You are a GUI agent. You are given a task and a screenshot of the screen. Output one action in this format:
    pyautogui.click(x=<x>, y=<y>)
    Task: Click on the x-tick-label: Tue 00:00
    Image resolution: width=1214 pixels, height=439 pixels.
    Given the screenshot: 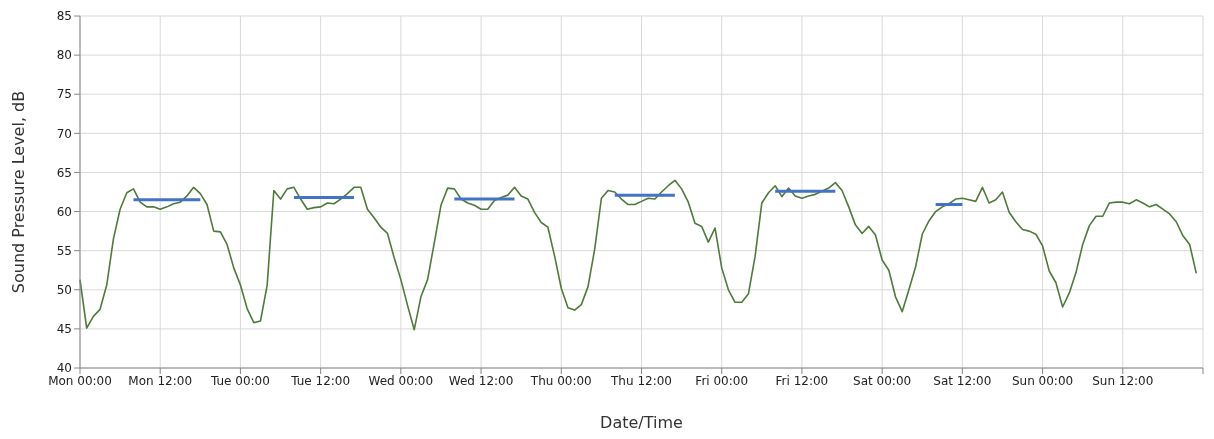 What is the action you would take?
    pyautogui.click(x=239, y=380)
    